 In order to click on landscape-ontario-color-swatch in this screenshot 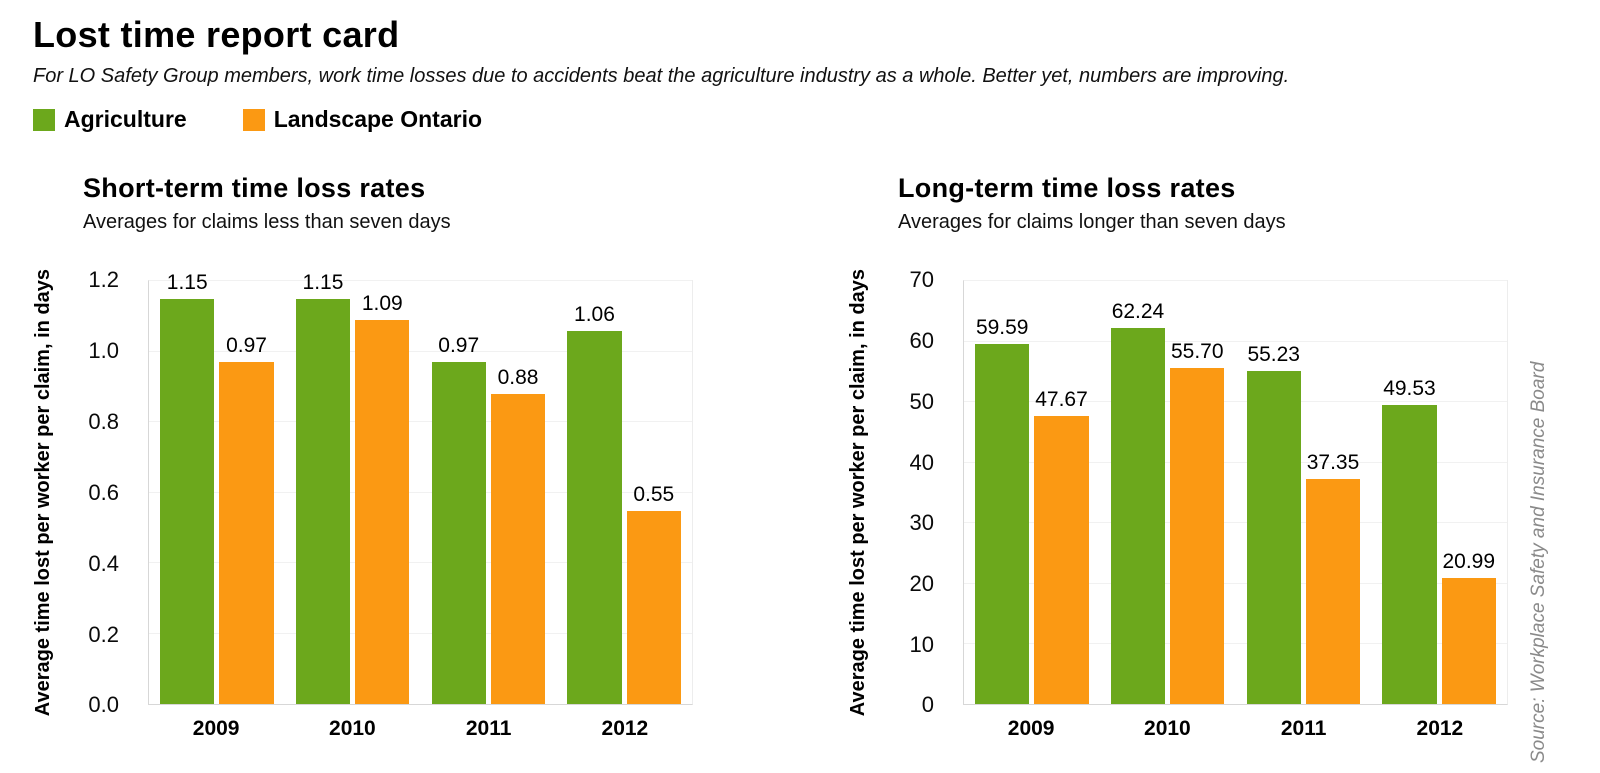, I will do `click(253, 119)`.